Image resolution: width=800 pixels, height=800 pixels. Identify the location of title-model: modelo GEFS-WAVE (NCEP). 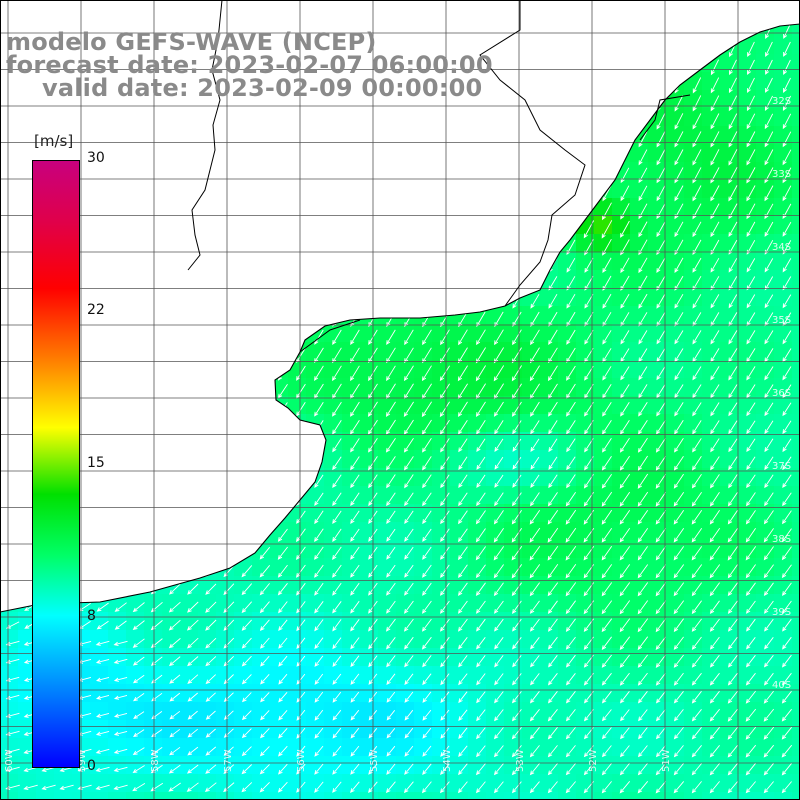
(191, 42).